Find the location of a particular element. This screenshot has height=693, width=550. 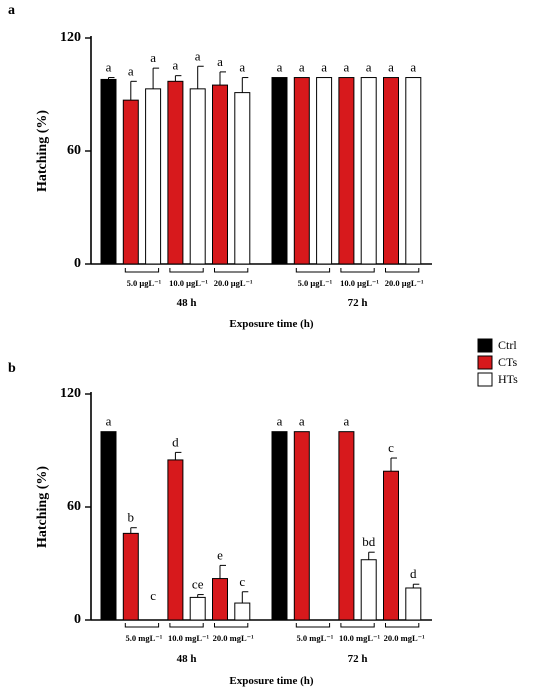

panel-letter: b is located at coordinates (12, 368).